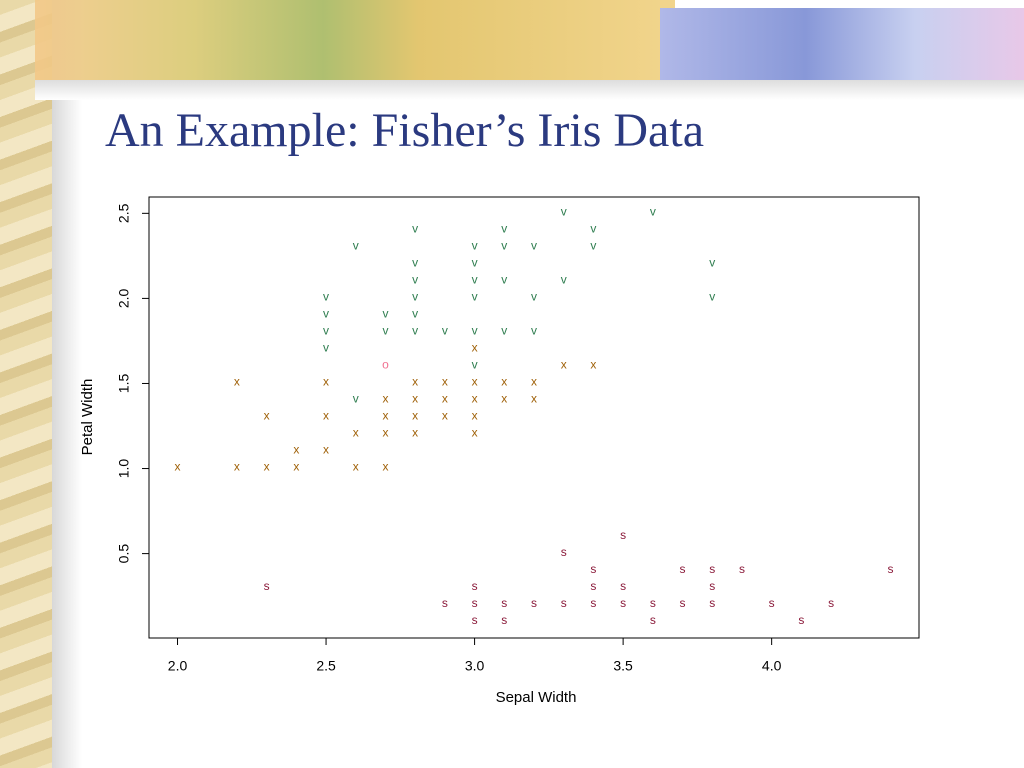  Describe the element at coordinates (326, 666) in the screenshot. I see `x-tick-label: 2.5` at that location.